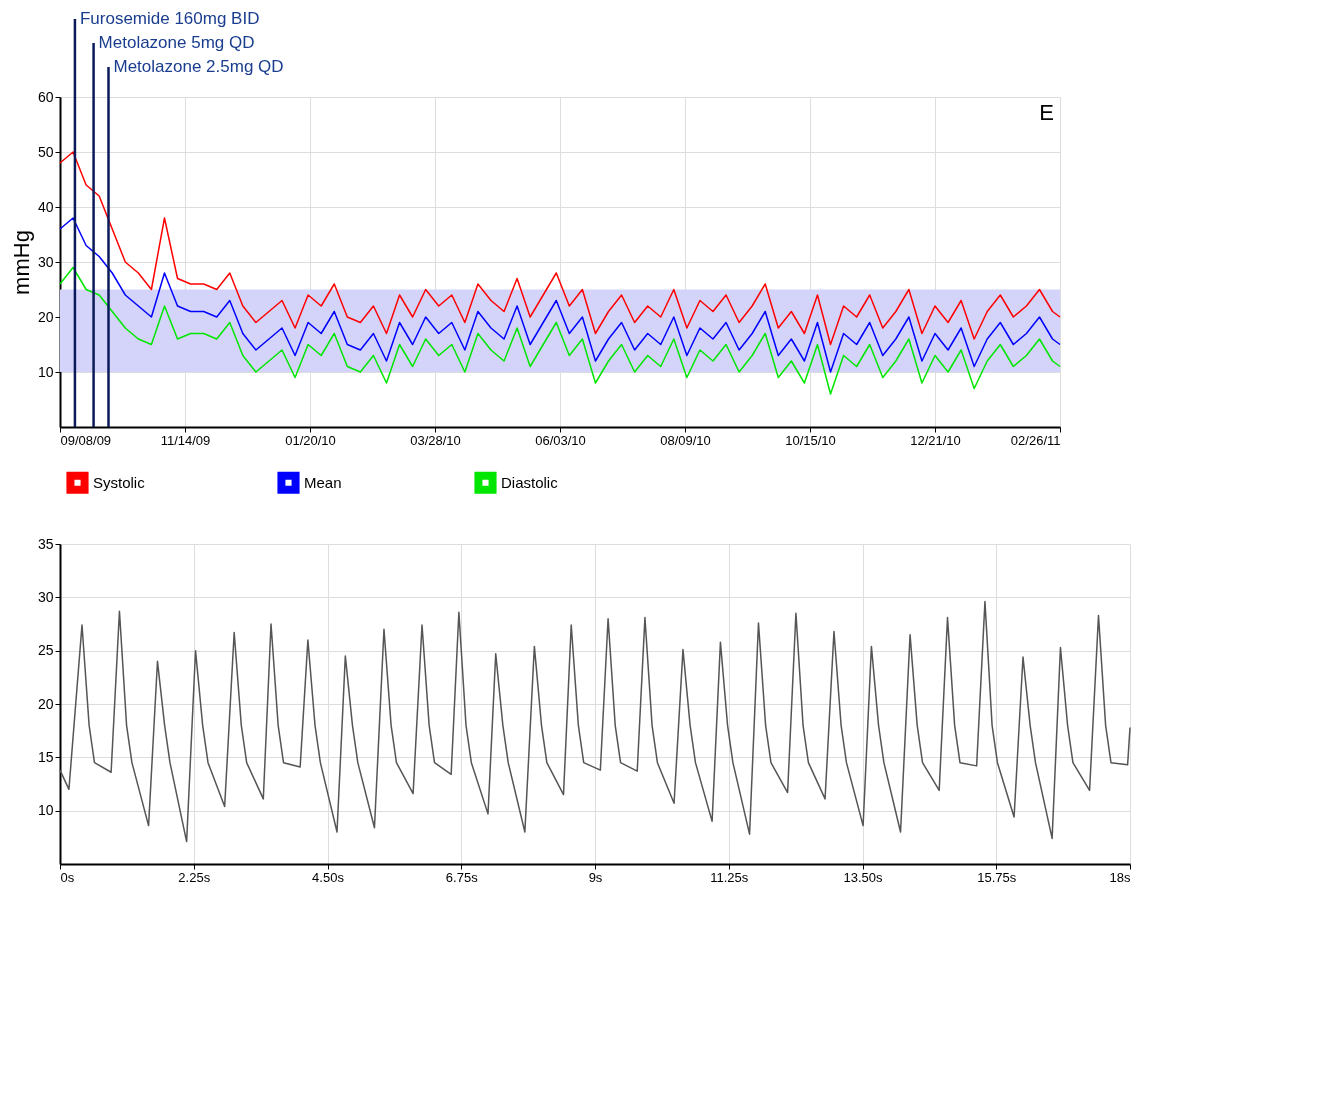 The width and height of the screenshot is (1332, 1104). What do you see at coordinates (323, 482) in the screenshot?
I see `legend-label: Mean` at bounding box center [323, 482].